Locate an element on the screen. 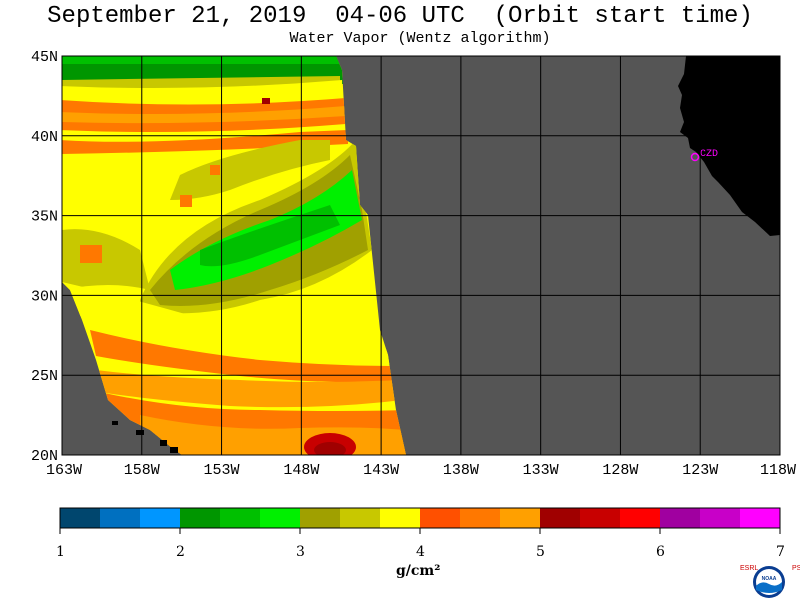 The image size is (800, 600). colorbar is located at coordinates (420, 520).